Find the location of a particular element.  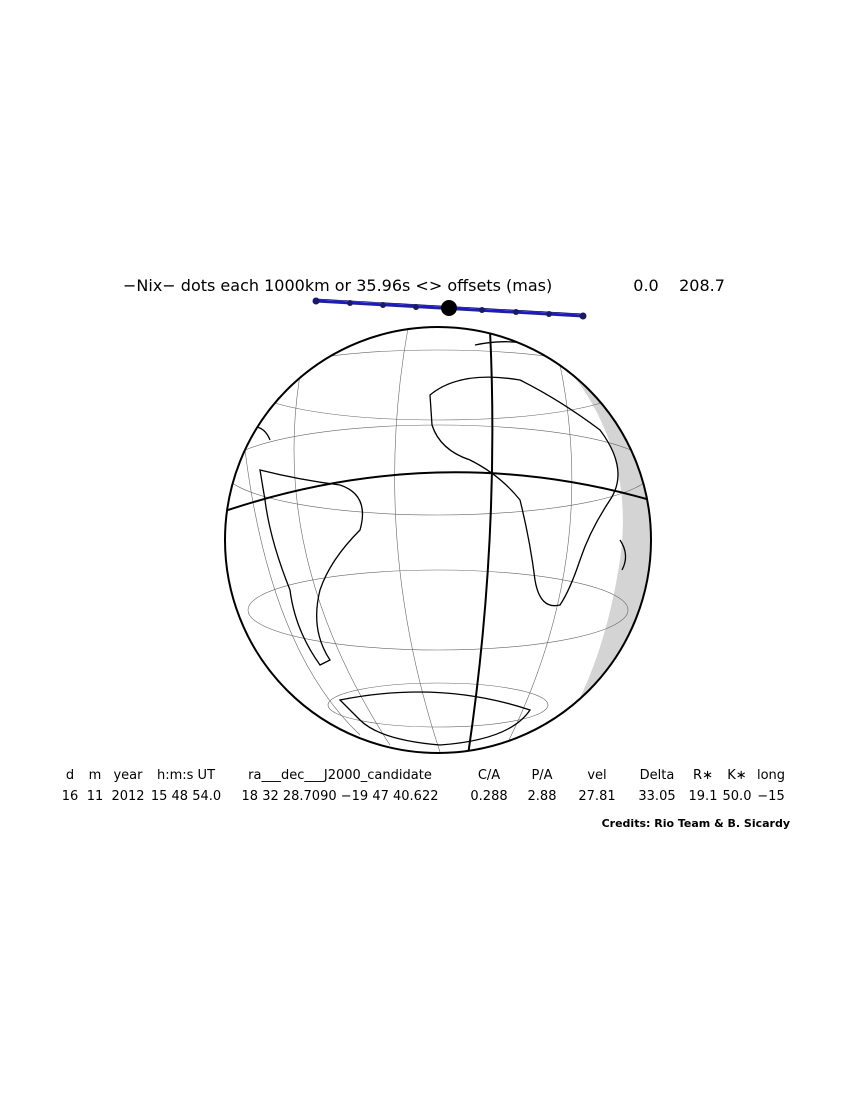

column-header: P/A is located at coordinates (541, 775).